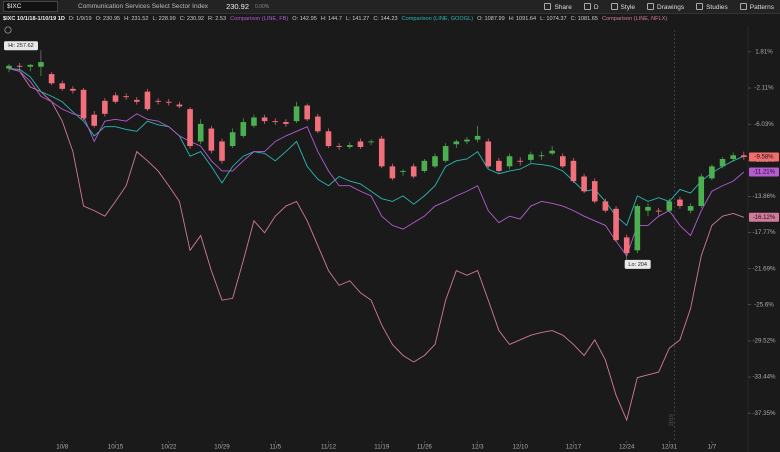 The width and height of the screenshot is (780, 452). Describe the element at coordinates (574, 447) in the screenshot. I see `x-tick-label: 12/17` at that location.